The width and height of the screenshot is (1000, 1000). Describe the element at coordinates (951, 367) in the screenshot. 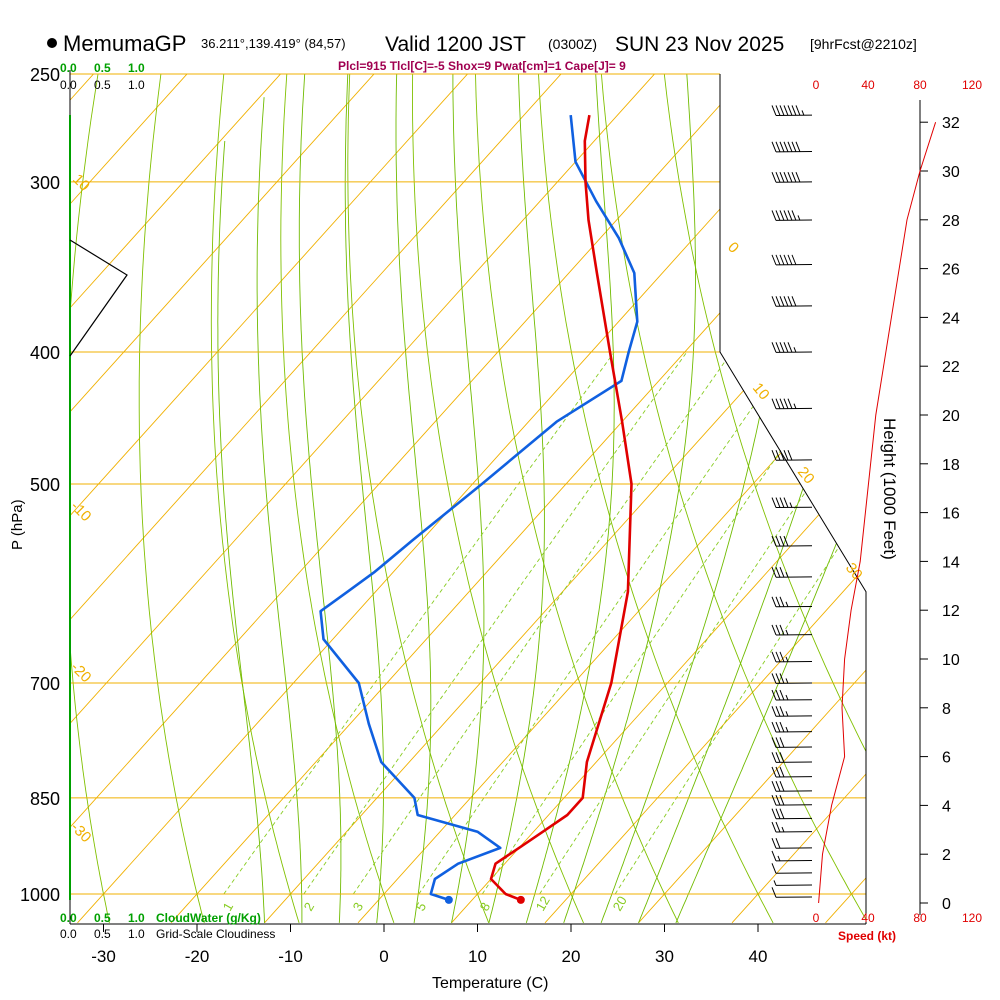

I see `height-tick-label: 22` at that location.